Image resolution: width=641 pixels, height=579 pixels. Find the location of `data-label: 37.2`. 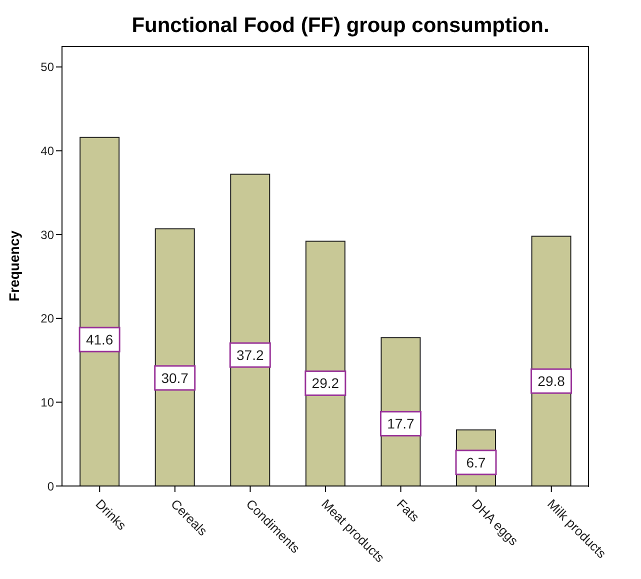

data-label: 37.2 is located at coordinates (250, 355).